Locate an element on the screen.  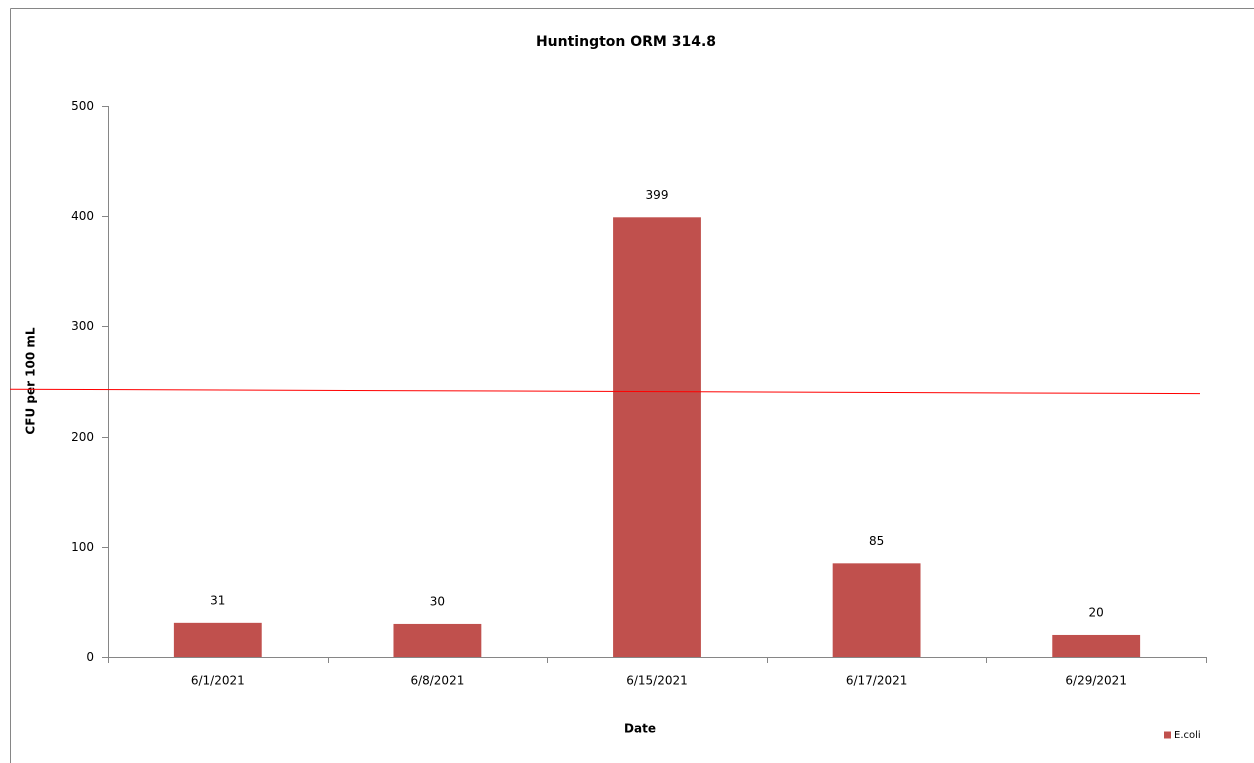
x-tick-label: 6/29/2021 is located at coordinates (1096, 681).